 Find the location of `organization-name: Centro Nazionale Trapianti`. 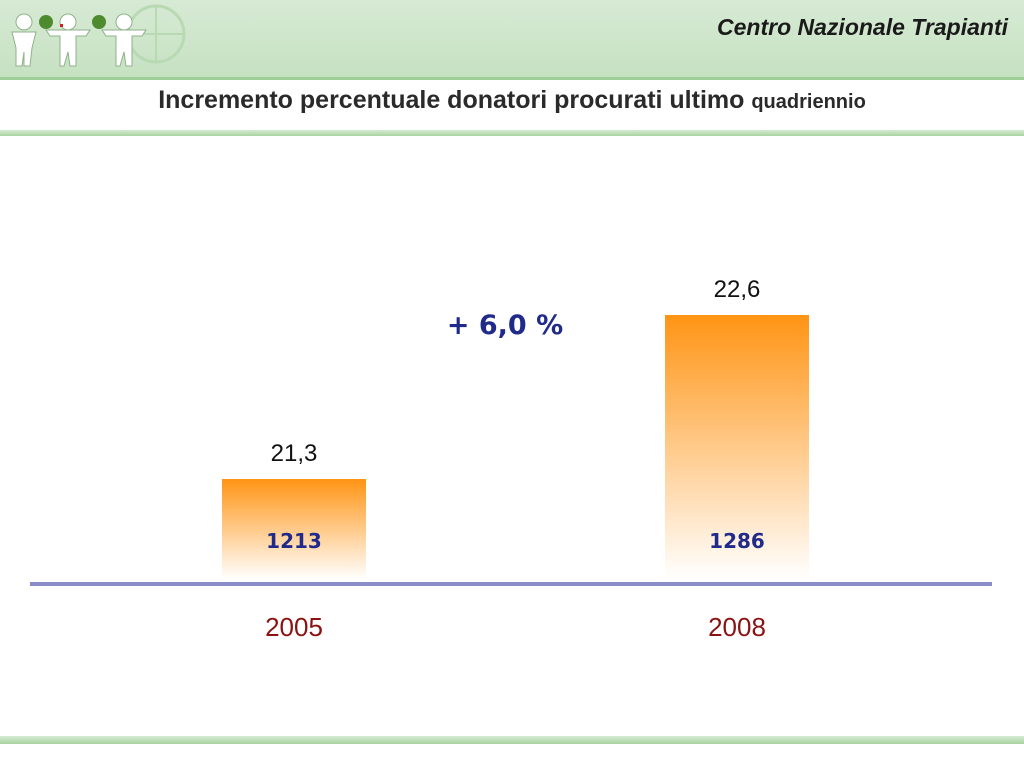

organization-name: Centro Nazionale Trapianti is located at coordinates (862, 27).